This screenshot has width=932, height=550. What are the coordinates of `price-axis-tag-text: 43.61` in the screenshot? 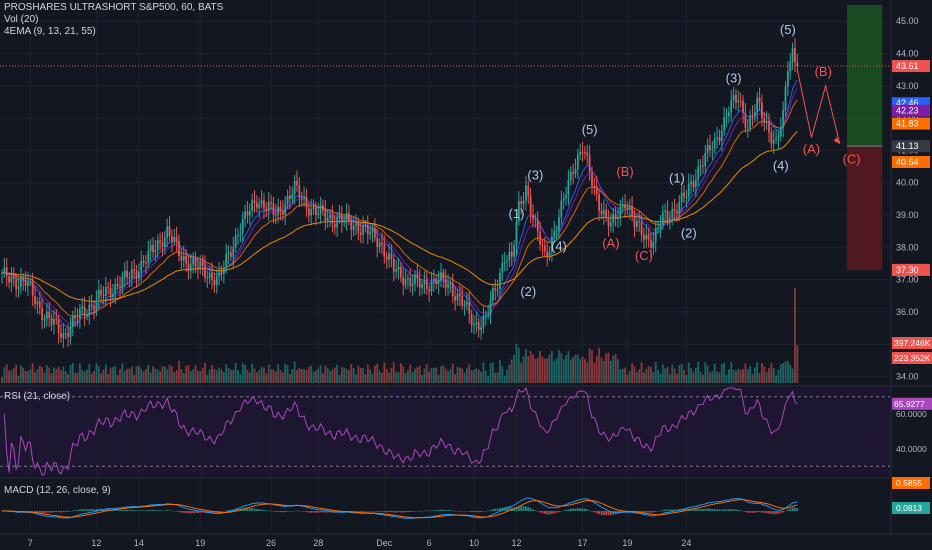 It's located at (907, 66).